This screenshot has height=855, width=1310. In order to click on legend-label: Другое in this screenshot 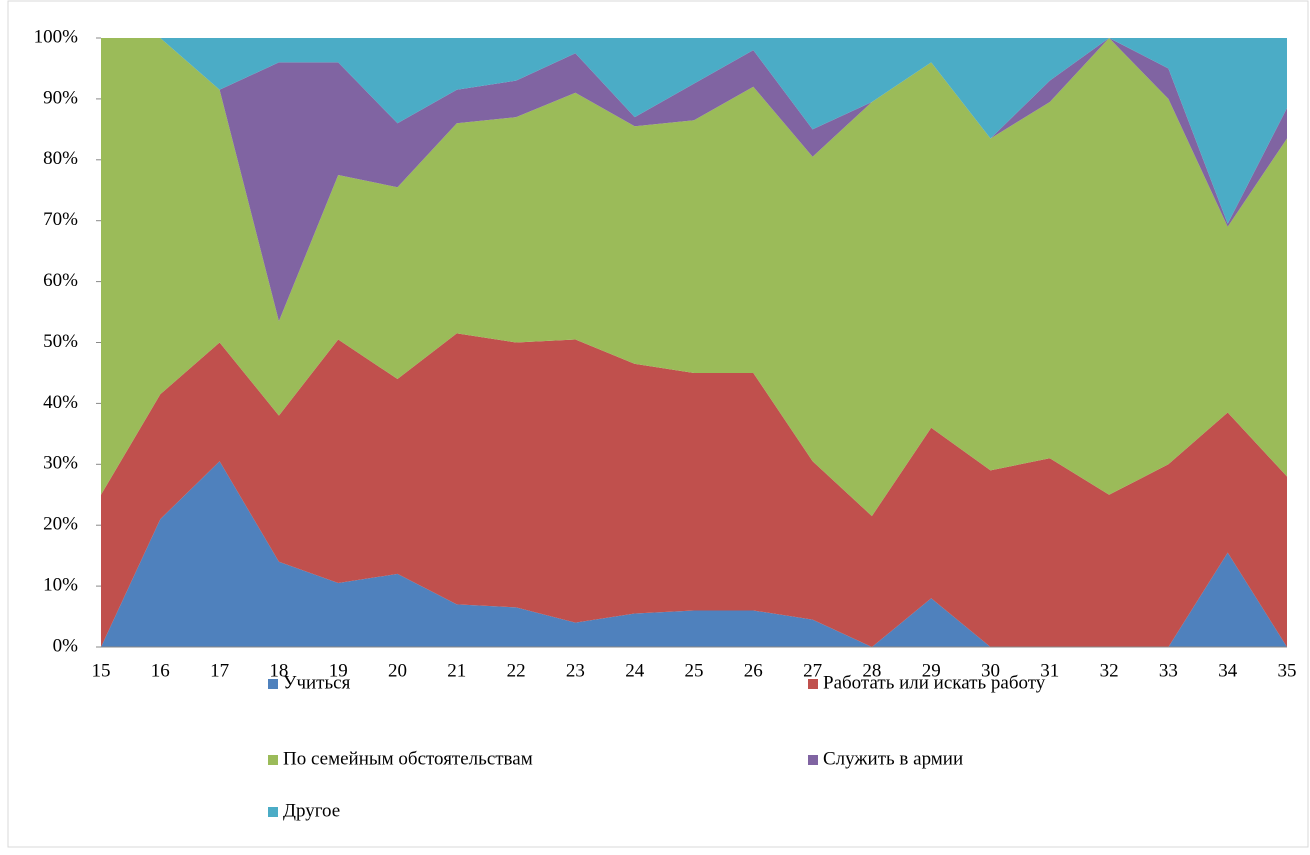, I will do `click(311, 810)`.